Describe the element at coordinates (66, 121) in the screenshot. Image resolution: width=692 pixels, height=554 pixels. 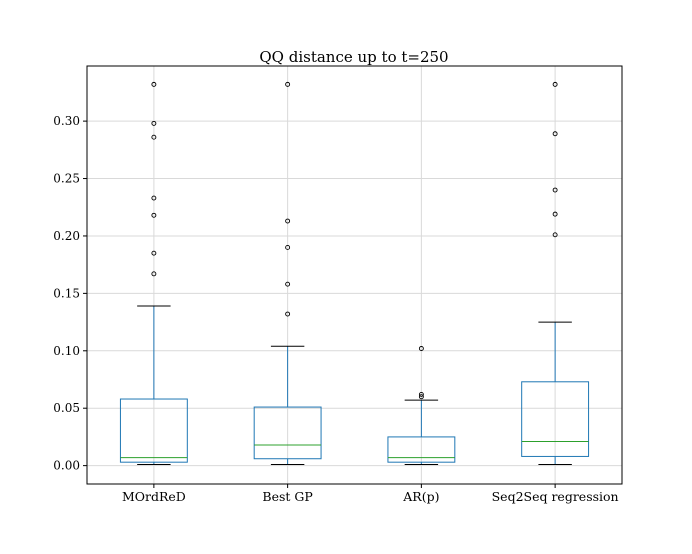
I see `y-tick-label: 0.30` at that location.